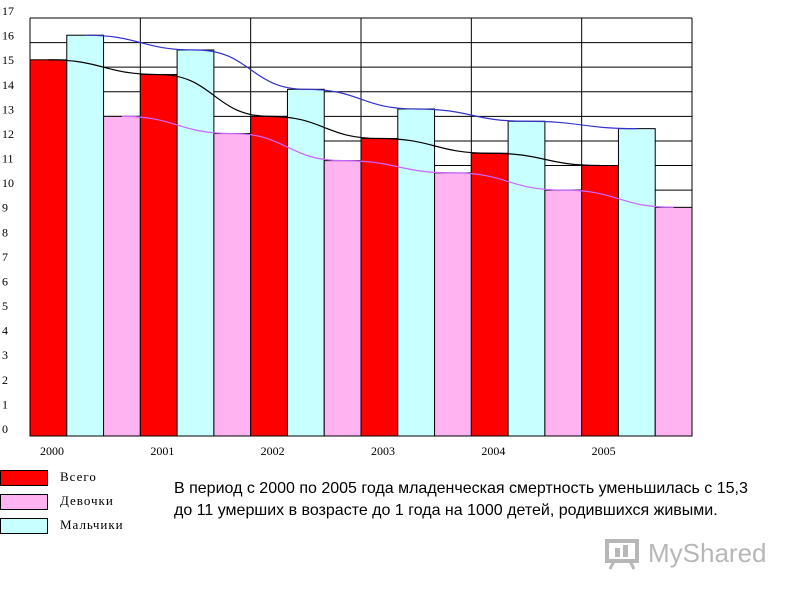 Image resolution: width=800 pixels, height=600 pixels. Describe the element at coordinates (5, 380) in the screenshot. I see `y-tick-label: 2` at that location.